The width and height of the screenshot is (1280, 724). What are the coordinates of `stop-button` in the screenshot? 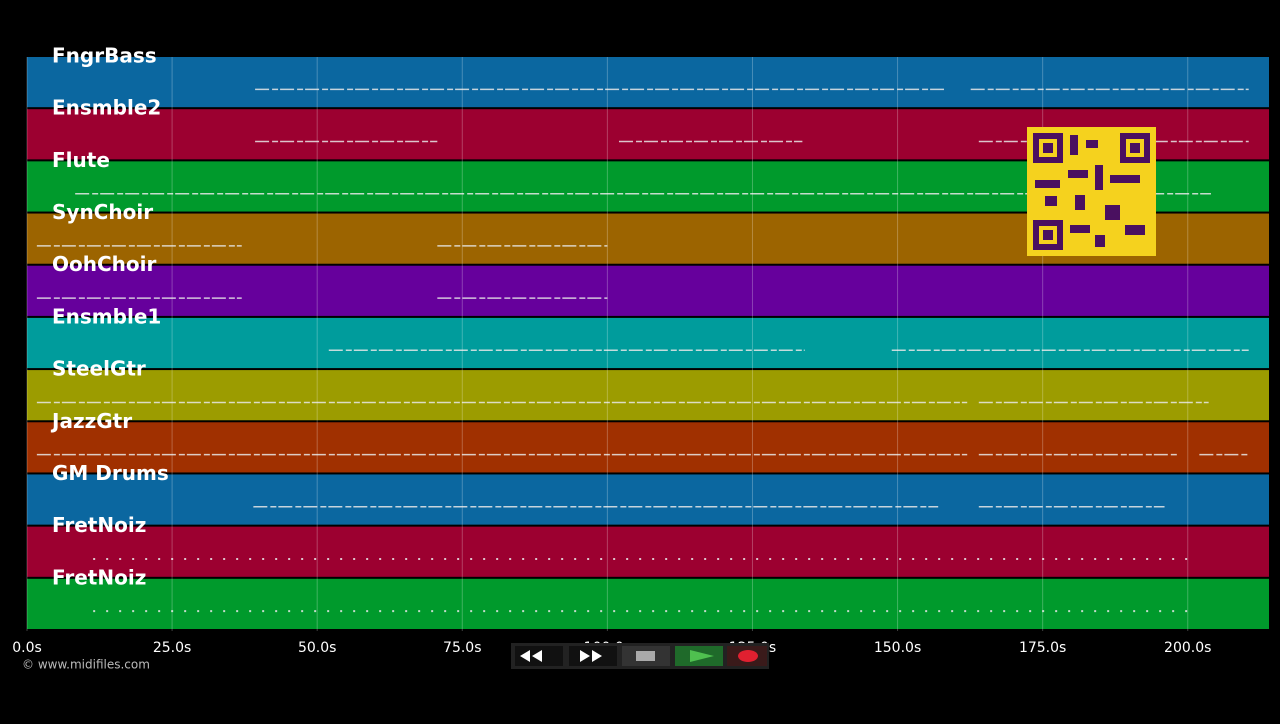 It's located at (646, 656).